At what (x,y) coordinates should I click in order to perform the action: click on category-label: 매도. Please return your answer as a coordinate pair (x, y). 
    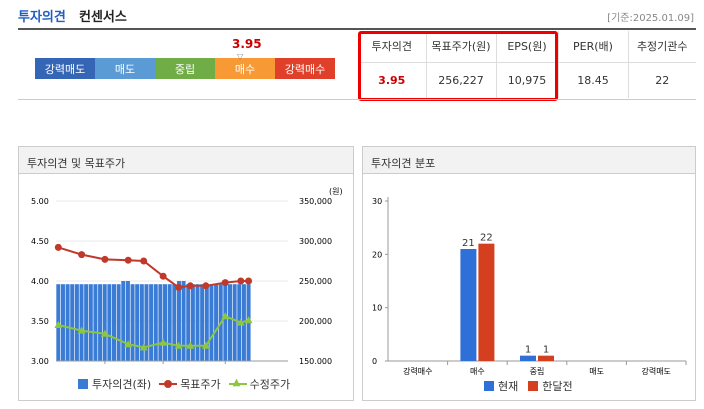
    Looking at the image, I should click on (596, 371).